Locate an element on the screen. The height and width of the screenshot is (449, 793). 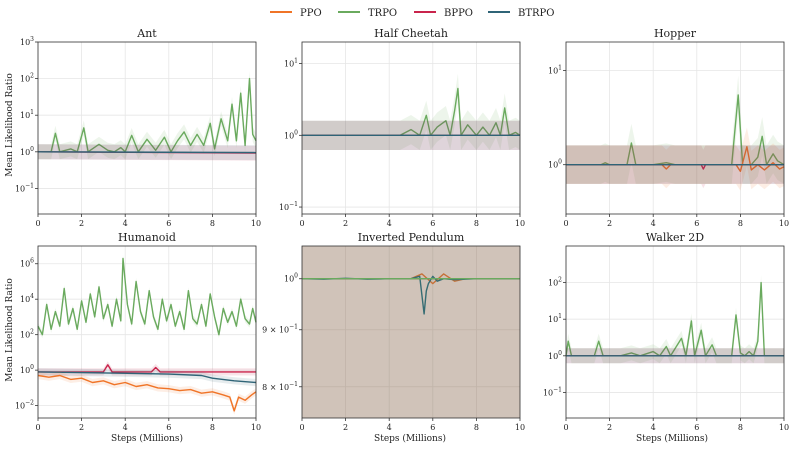
y-axis-label-bottom: Mean Likelihood Ratio is located at coordinates (10, 329).